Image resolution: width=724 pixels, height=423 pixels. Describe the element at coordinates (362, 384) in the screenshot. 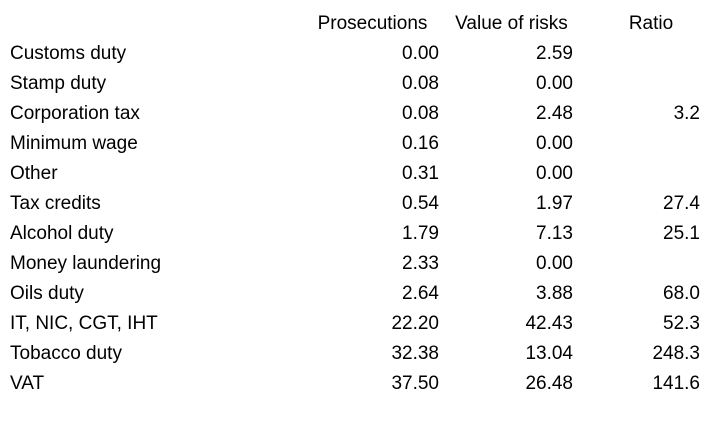

I see `table-row: VAT 37.50 26.48 141.6` at that location.